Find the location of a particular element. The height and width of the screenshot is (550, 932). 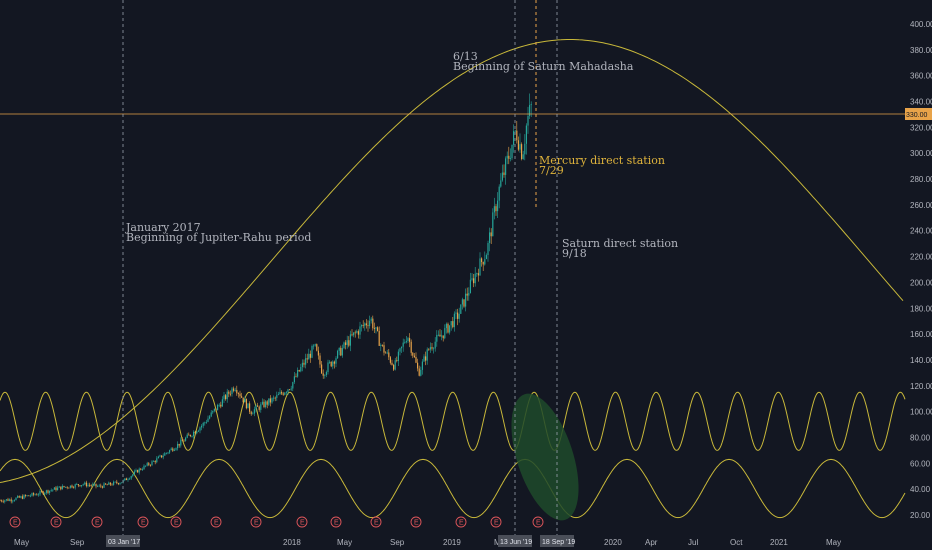

date-marker-station-text: 18 Sep '19 is located at coordinates (558, 542).